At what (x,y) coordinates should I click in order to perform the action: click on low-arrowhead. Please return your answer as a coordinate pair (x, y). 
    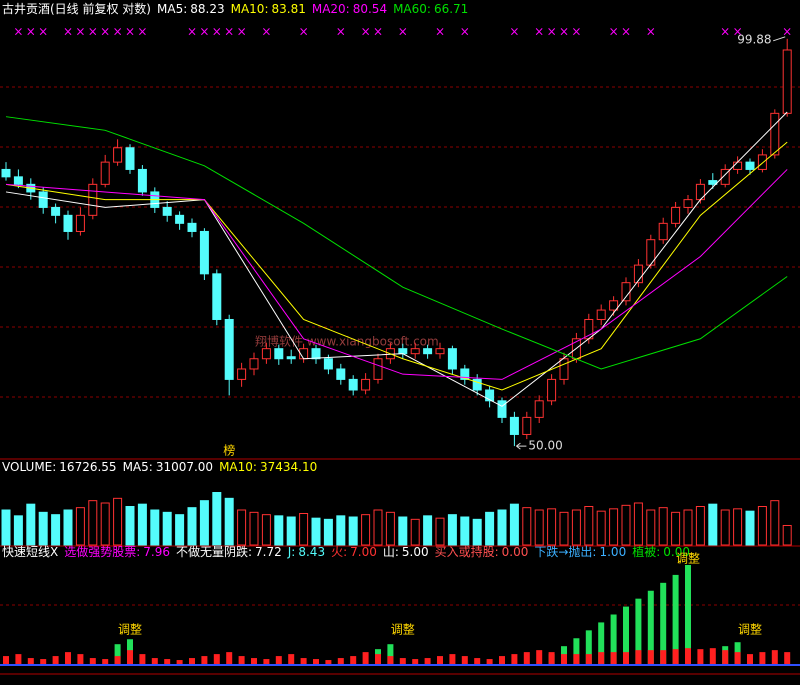
    Looking at the image, I should click on (518, 446).